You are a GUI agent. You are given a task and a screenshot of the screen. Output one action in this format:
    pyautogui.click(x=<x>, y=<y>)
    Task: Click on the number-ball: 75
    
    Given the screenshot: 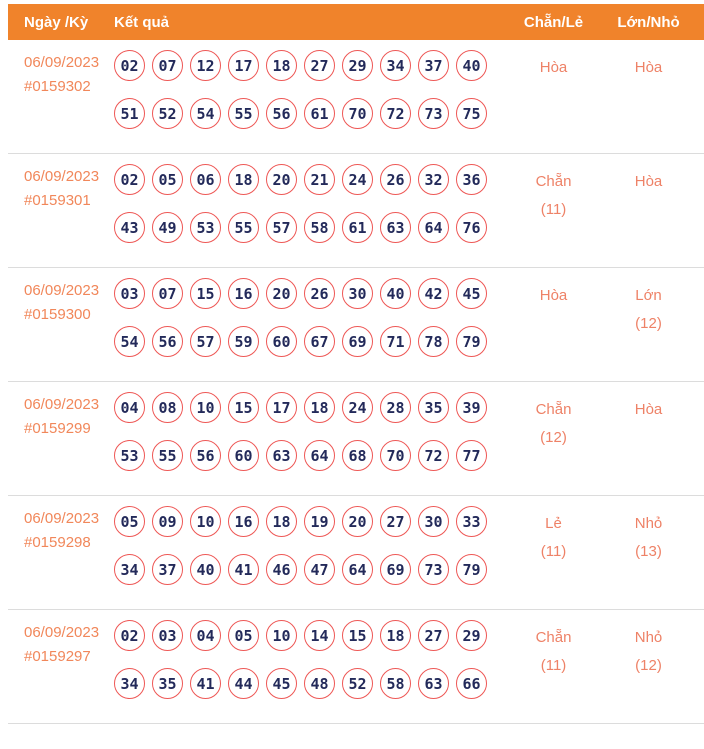 What is the action you would take?
    pyautogui.click(x=471, y=113)
    